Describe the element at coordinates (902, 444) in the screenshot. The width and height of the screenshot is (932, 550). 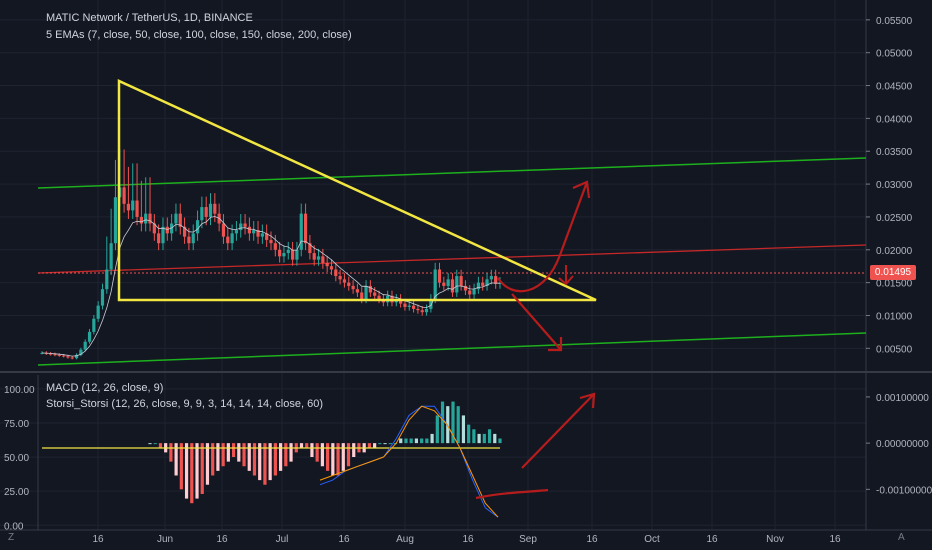
I see `macd-y-tick-label: 0.00000000` at that location.